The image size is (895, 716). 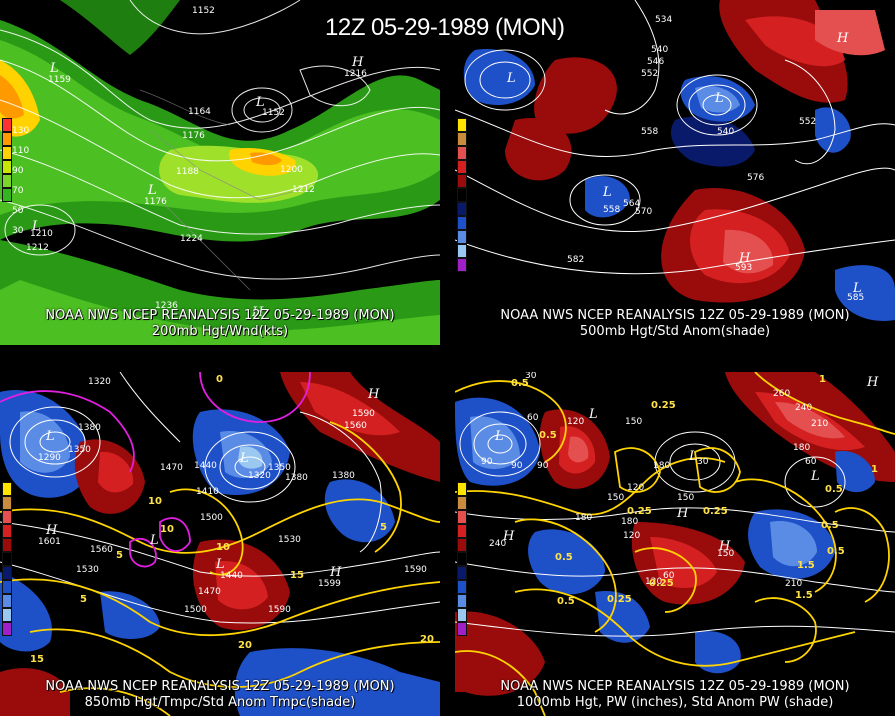 I want to click on temperature-label: 0, so click(x=219, y=379).